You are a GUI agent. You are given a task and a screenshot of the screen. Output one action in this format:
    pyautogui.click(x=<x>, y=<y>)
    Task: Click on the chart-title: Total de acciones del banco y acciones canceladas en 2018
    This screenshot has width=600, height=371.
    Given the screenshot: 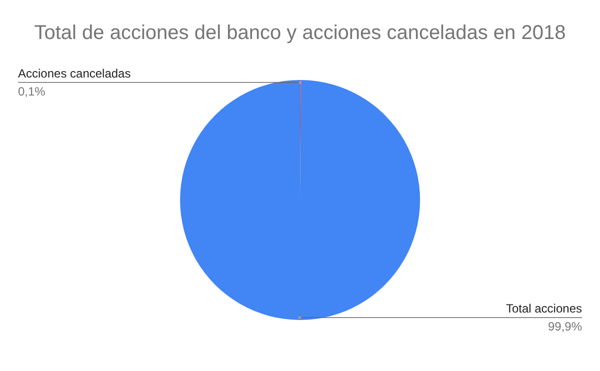 What is the action you would take?
    pyautogui.click(x=300, y=33)
    